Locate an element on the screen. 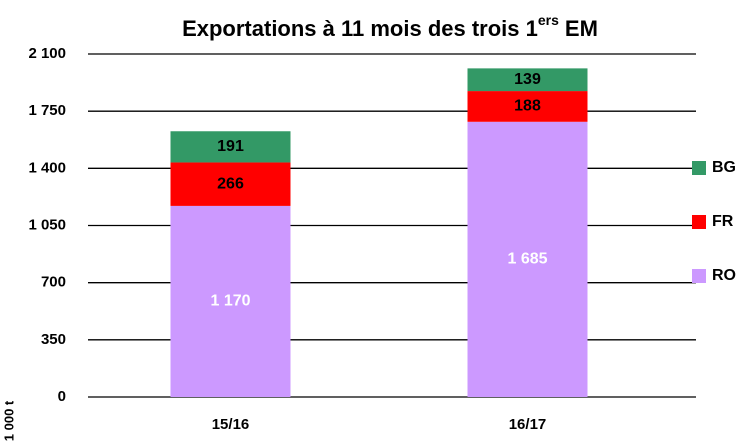 The image size is (754, 448). x-tick-label: 16/17 is located at coordinates (528, 424).